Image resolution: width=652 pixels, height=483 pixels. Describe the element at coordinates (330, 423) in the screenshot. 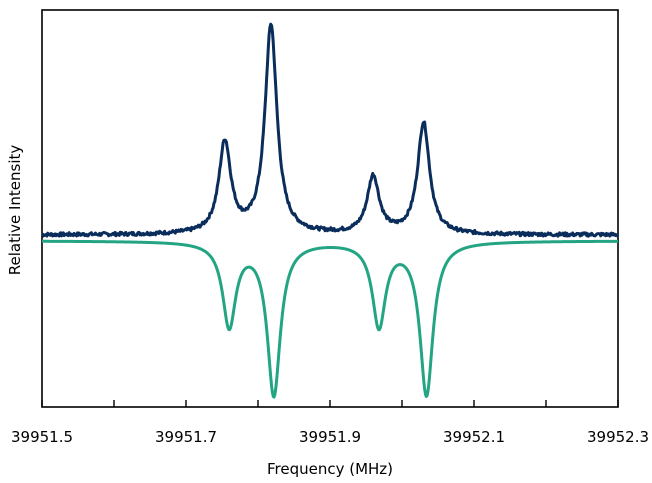

I see `x-axis-ticks: 39951.5 39951.7 39951.9 39952.1 39952.3` at that location.